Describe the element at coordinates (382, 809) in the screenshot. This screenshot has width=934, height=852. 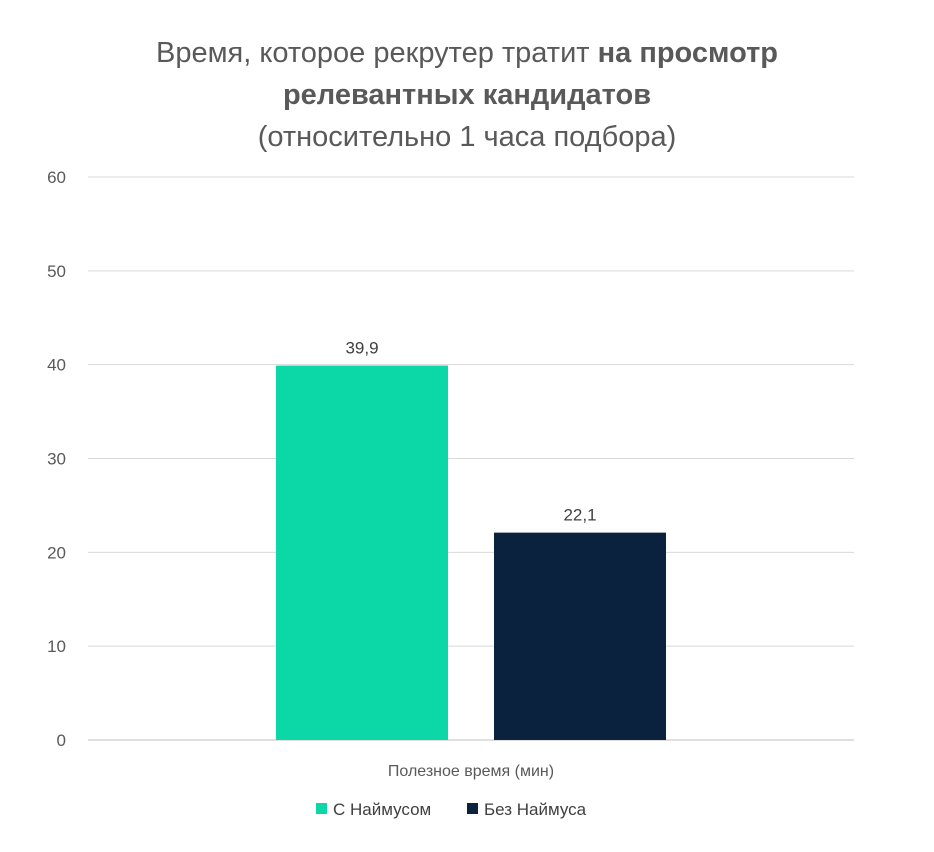
I see `legend-label: С Наймусом` at that location.